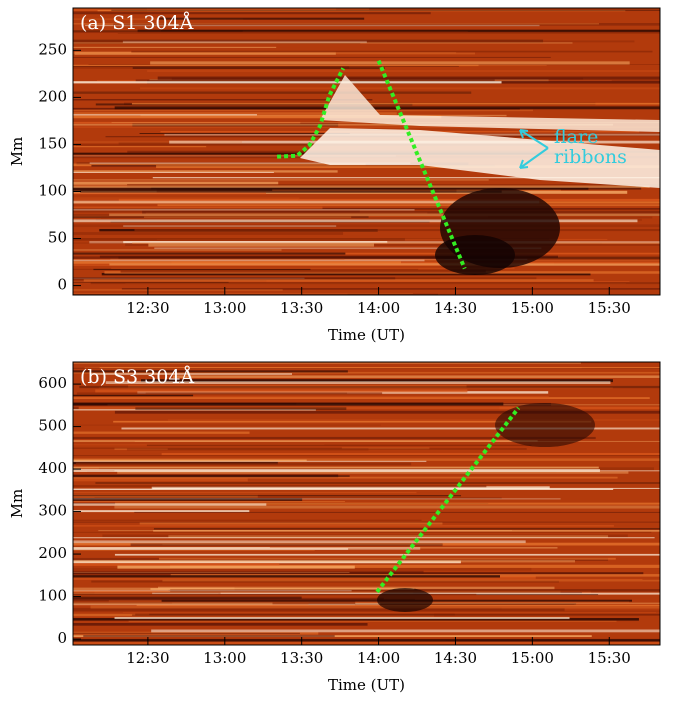 The height and width of the screenshot is (706, 675). I want to click on y-tick-label: 500, so click(52, 426).